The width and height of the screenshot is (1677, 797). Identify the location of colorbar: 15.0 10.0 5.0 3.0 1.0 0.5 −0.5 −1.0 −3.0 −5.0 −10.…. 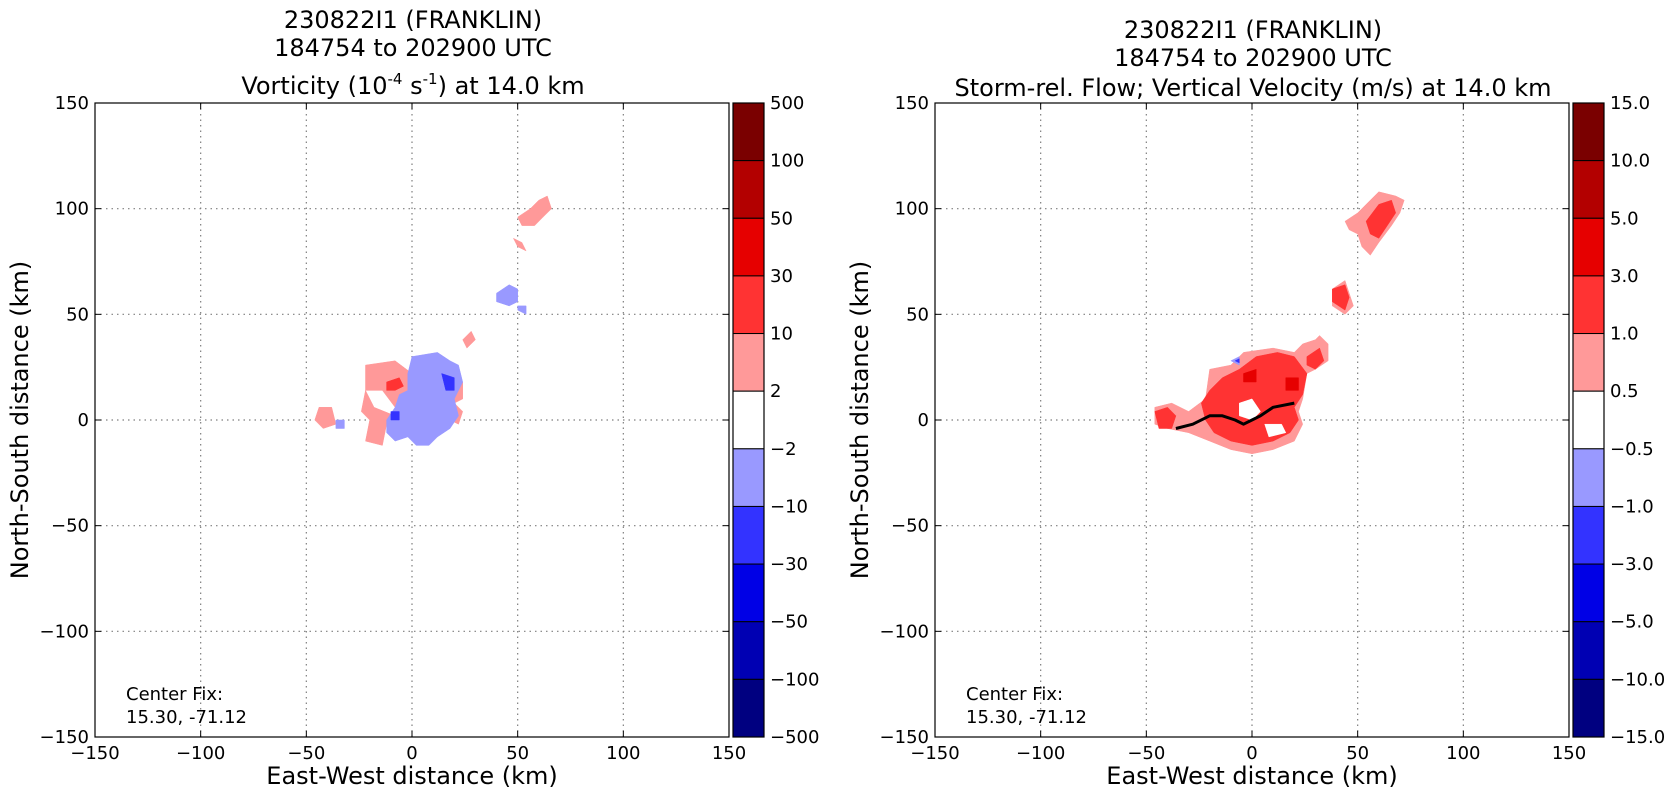
(1618, 420).